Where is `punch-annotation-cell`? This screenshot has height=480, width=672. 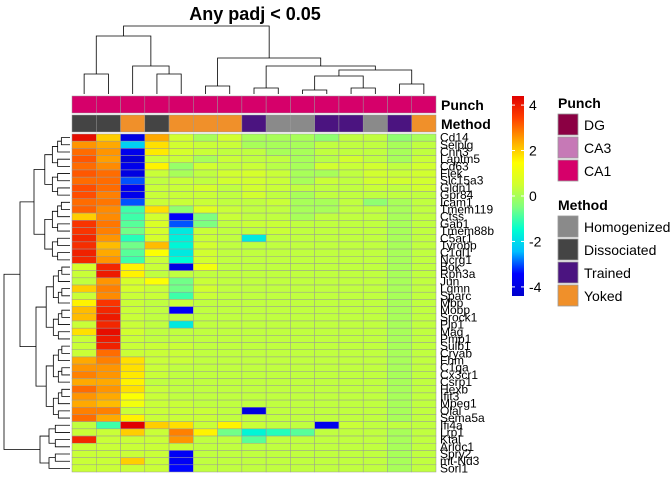
punch-annotation-cell is located at coordinates (181, 104).